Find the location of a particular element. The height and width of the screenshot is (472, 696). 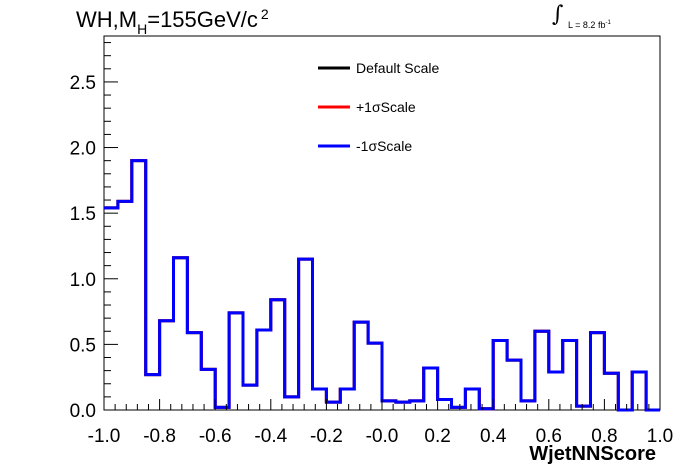

x-tick-label: -0.2 is located at coordinates (326, 436).